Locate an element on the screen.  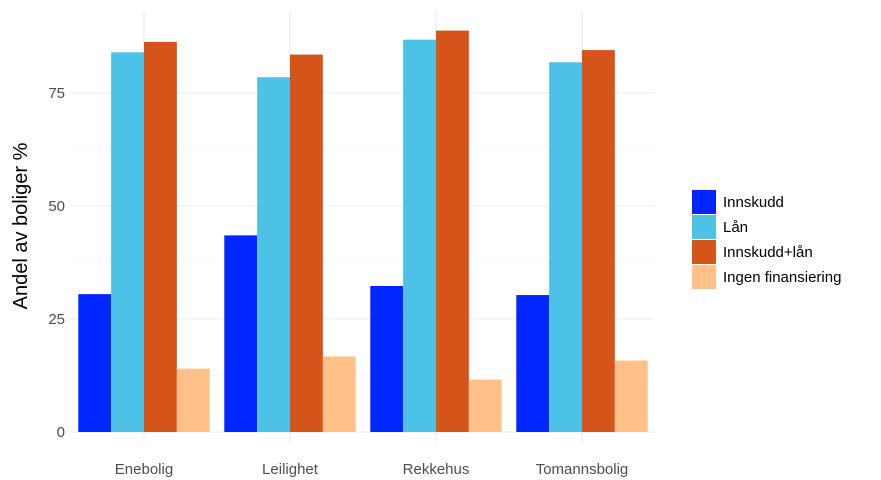
y-axis-ticks: 0 25 50 75 is located at coordinates (56, 263).